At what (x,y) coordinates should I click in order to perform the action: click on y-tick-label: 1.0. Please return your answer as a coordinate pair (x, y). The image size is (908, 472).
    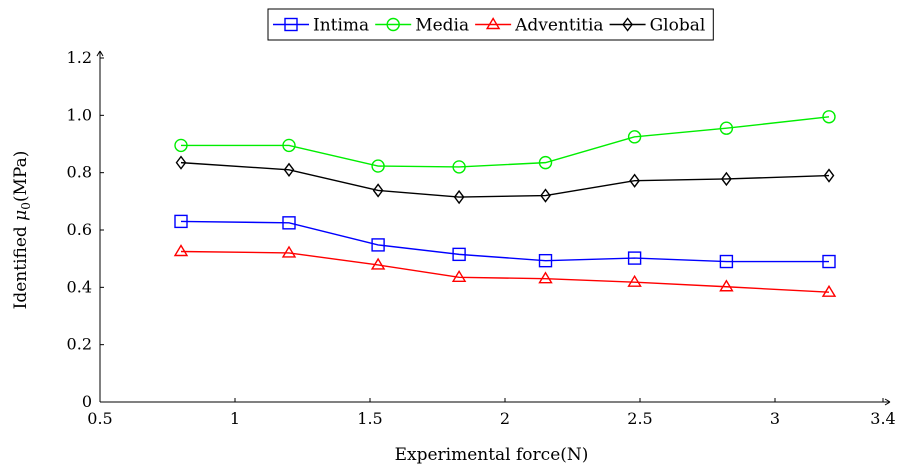
    Looking at the image, I should click on (79, 114).